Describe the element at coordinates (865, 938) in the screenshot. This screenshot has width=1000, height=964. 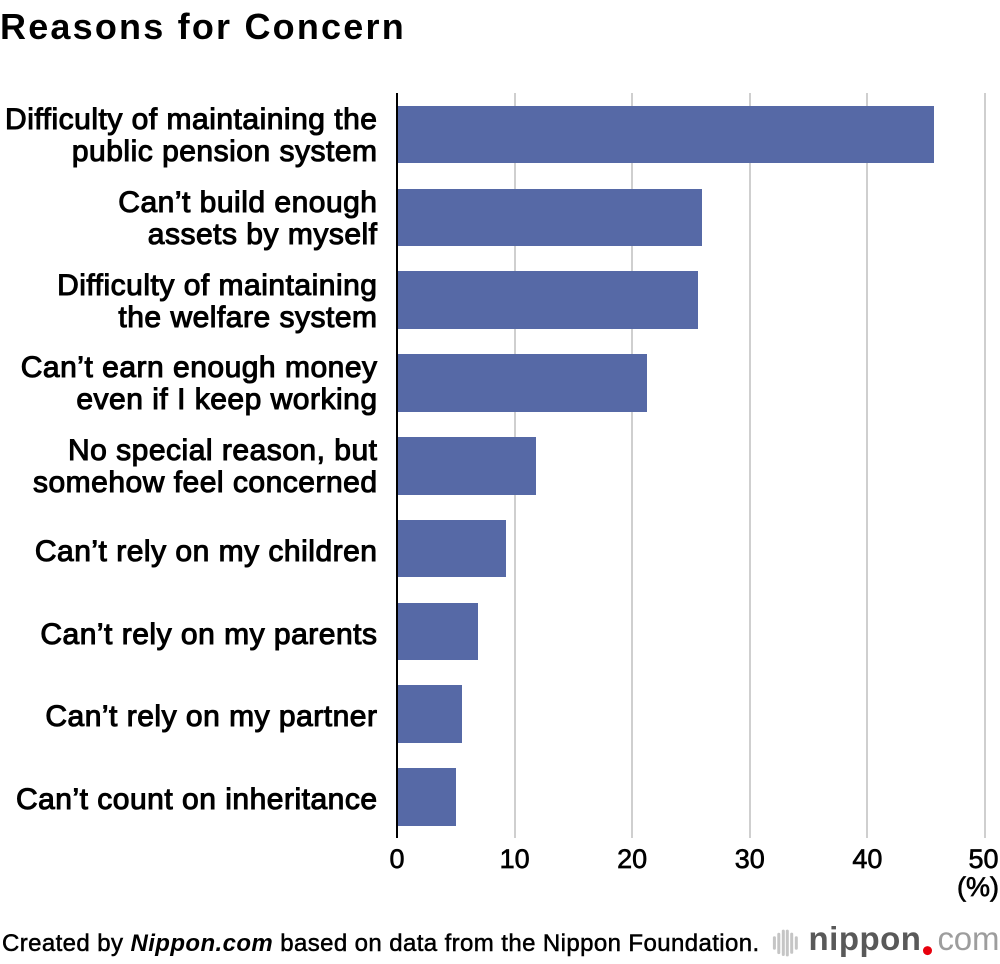
I see `svg-text: nippon` at that location.